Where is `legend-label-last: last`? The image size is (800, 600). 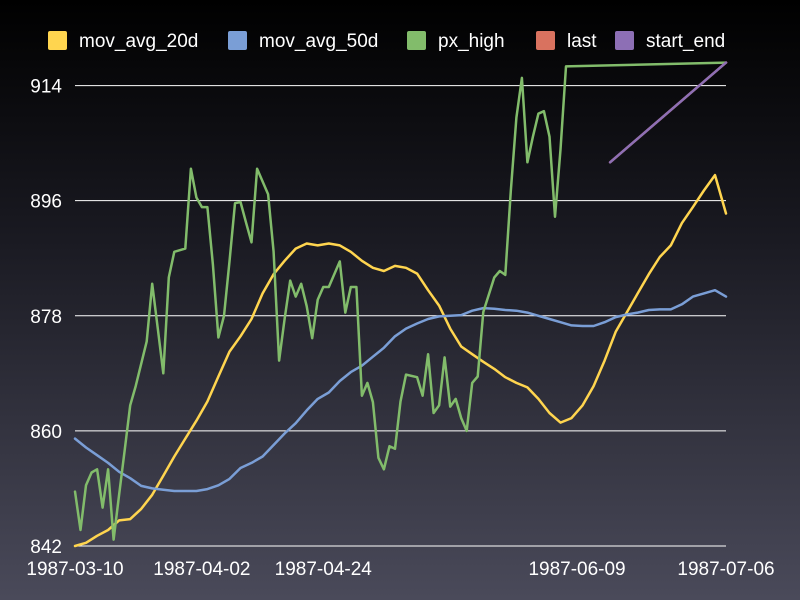
legend-label-last: last is located at coordinates (582, 41).